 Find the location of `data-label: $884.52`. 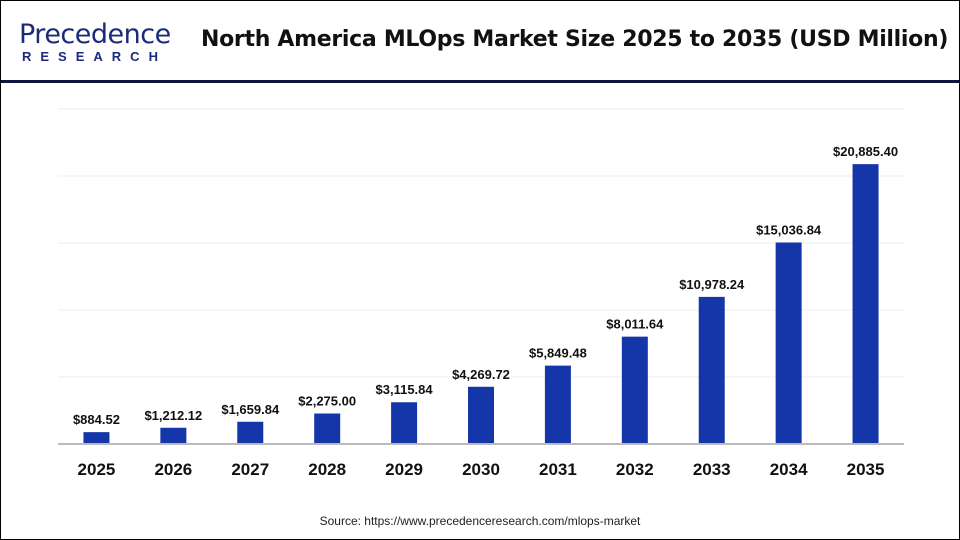

data-label: $884.52 is located at coordinates (96, 419).